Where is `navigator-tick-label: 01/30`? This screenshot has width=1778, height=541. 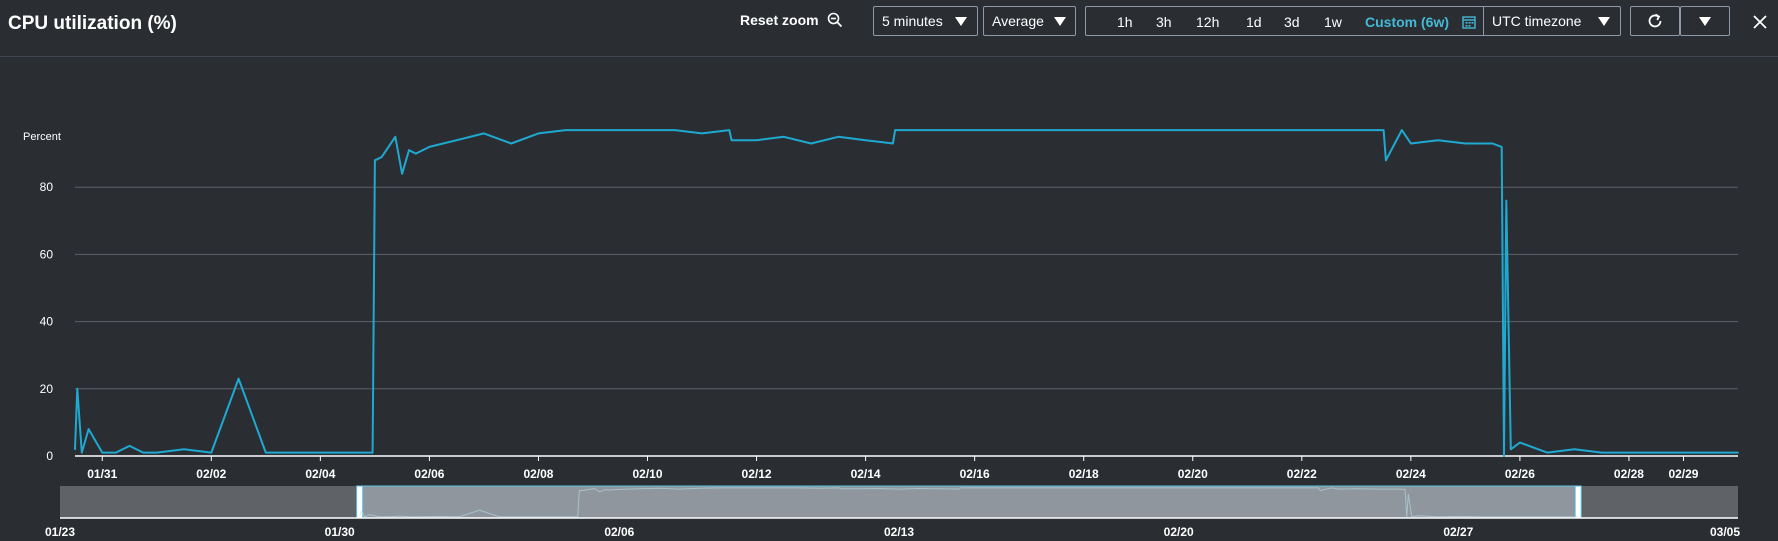 navigator-tick-label: 01/30 is located at coordinates (340, 532).